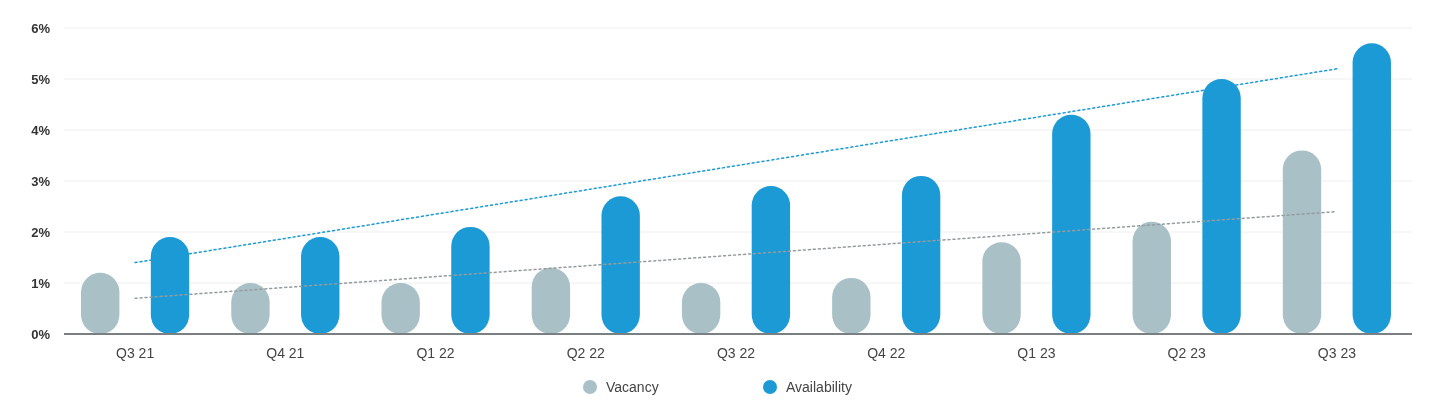 This screenshot has width=1440, height=408. Describe the element at coordinates (135, 353) in the screenshot. I see `x-tick-label: Q3 21` at that location.